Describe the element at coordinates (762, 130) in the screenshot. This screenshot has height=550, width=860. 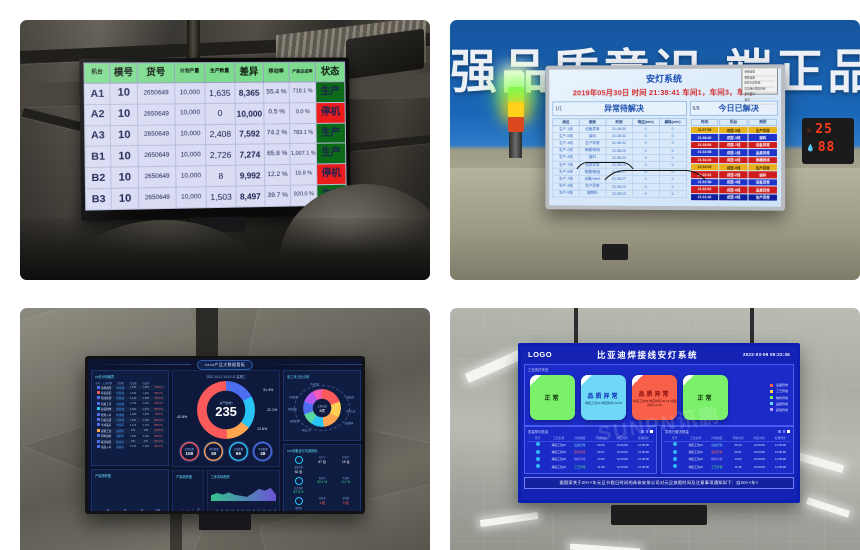
I see `table-cell: 生产异常` at that location.